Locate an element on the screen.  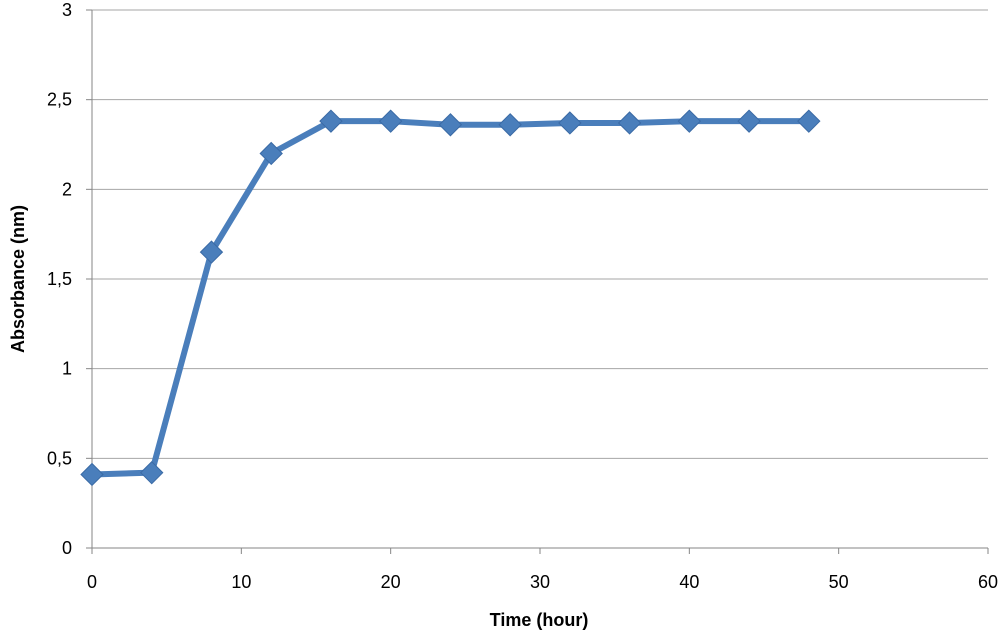
x-tick-label: 40 is located at coordinates (689, 582).